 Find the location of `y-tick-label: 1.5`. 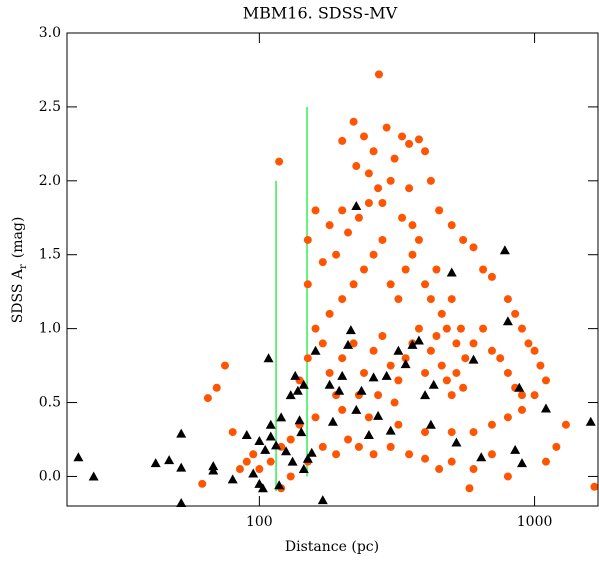

y-tick-label: 1.5 is located at coordinates (50, 255).